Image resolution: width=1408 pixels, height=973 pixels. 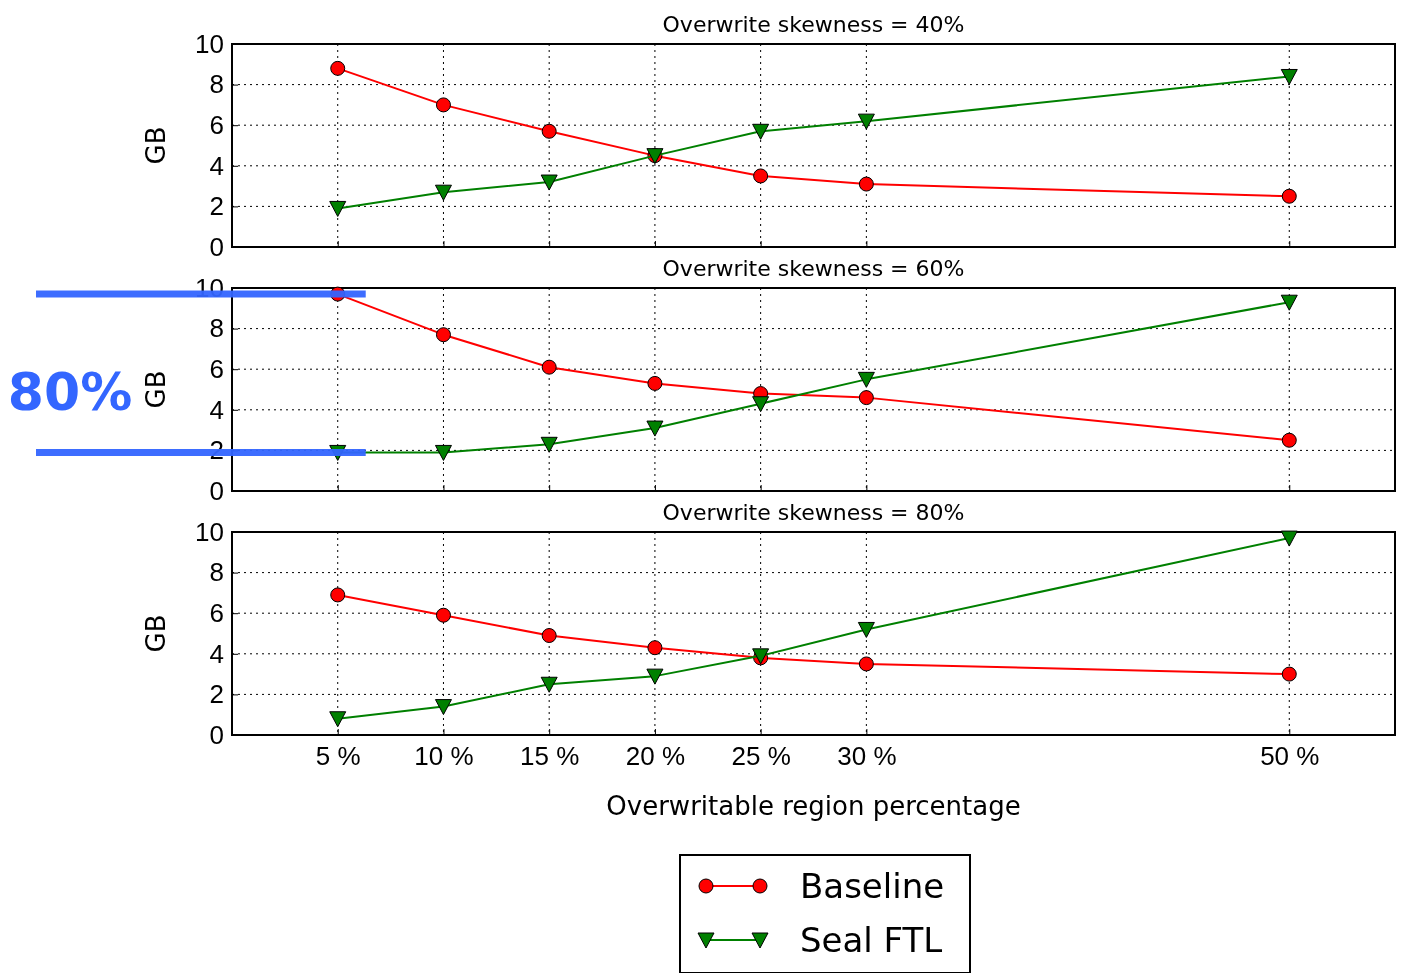 What do you see at coordinates (813, 512) in the screenshot?
I see `chart-title: Overwrite skewness = 80%` at bounding box center [813, 512].